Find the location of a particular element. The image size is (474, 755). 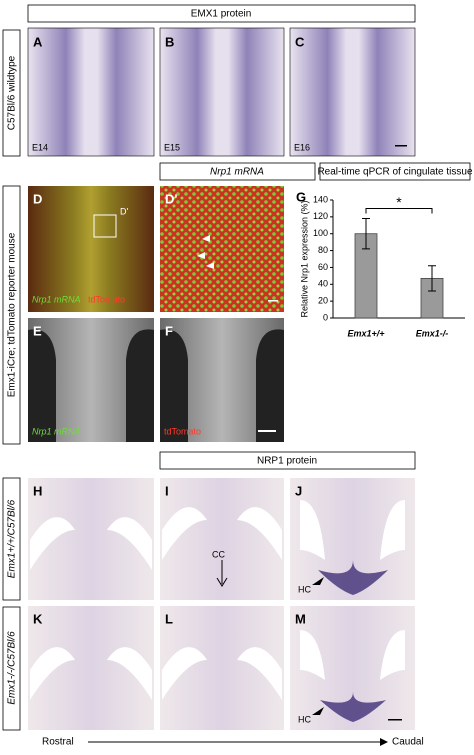

panel-letter: A is located at coordinates (38, 41).